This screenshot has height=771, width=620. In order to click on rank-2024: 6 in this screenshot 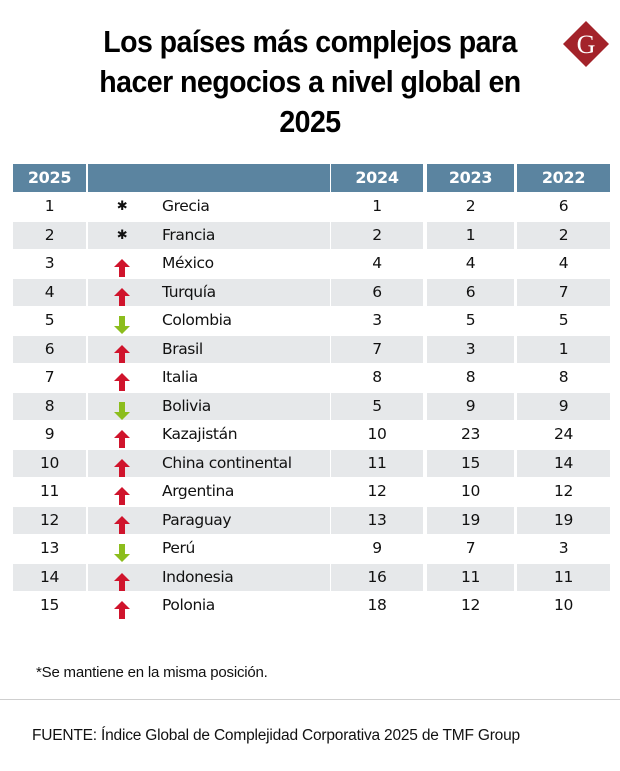, I will do `click(377, 292)`.